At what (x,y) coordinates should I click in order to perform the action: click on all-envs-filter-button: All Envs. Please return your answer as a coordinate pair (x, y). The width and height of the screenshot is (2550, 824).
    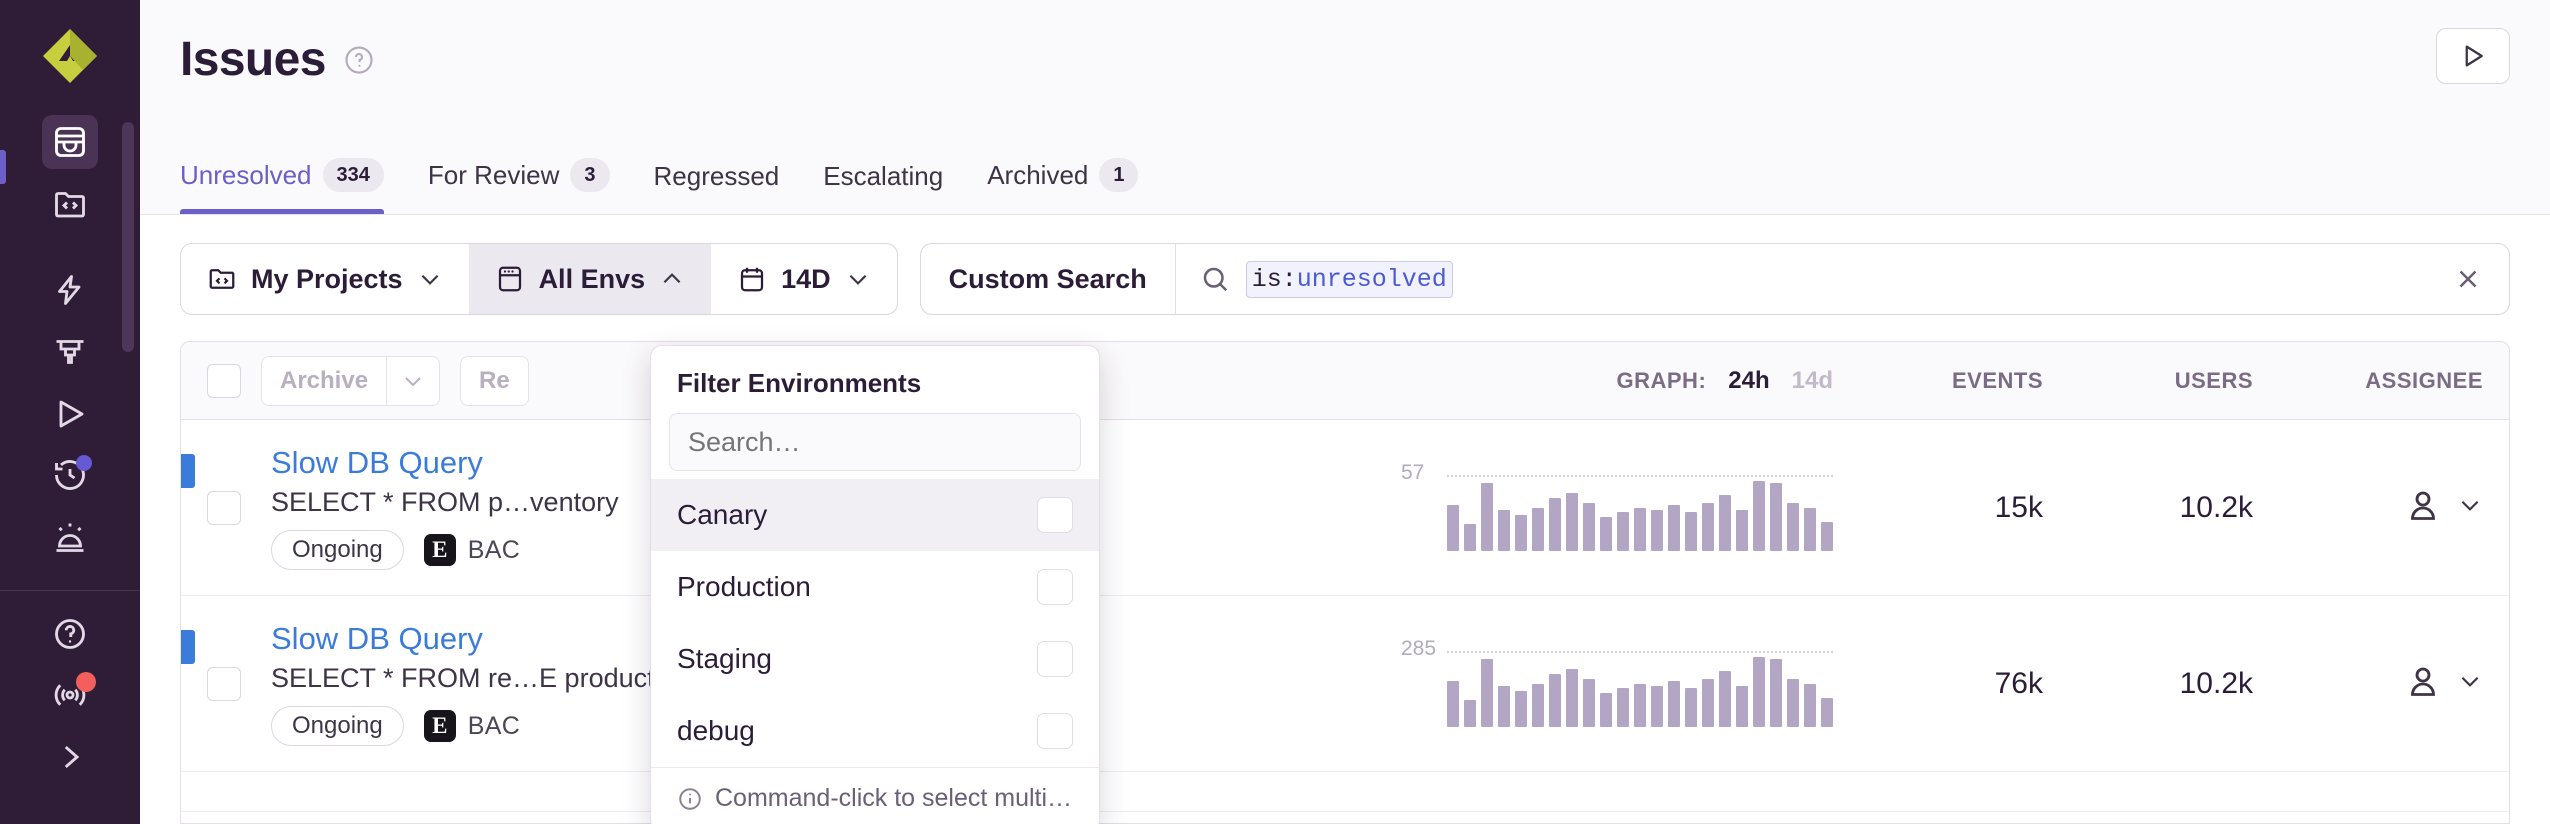
    Looking at the image, I should click on (590, 279).